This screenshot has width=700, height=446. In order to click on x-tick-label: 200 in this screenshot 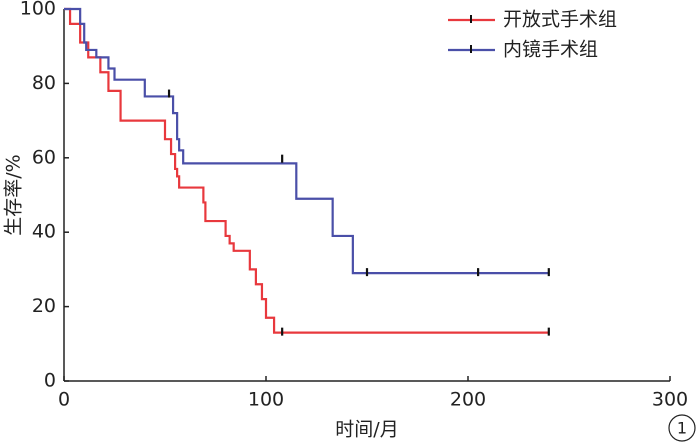, I will do `click(468, 400)`.